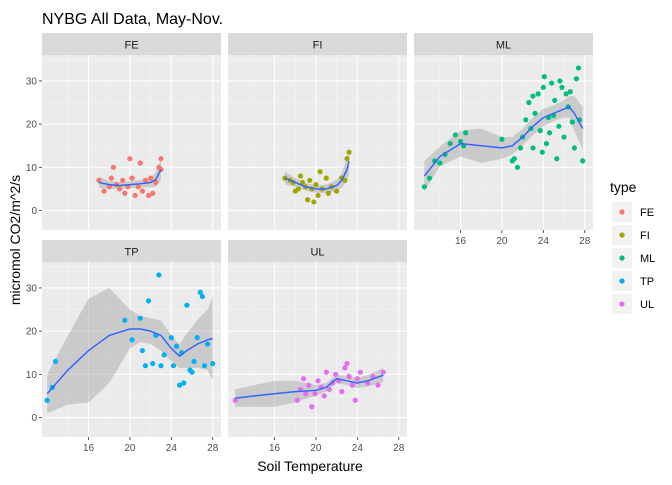 The height and width of the screenshot is (485, 672). I want to click on y-axis-label: micromol CO2/m^2/s, so click(15, 240).